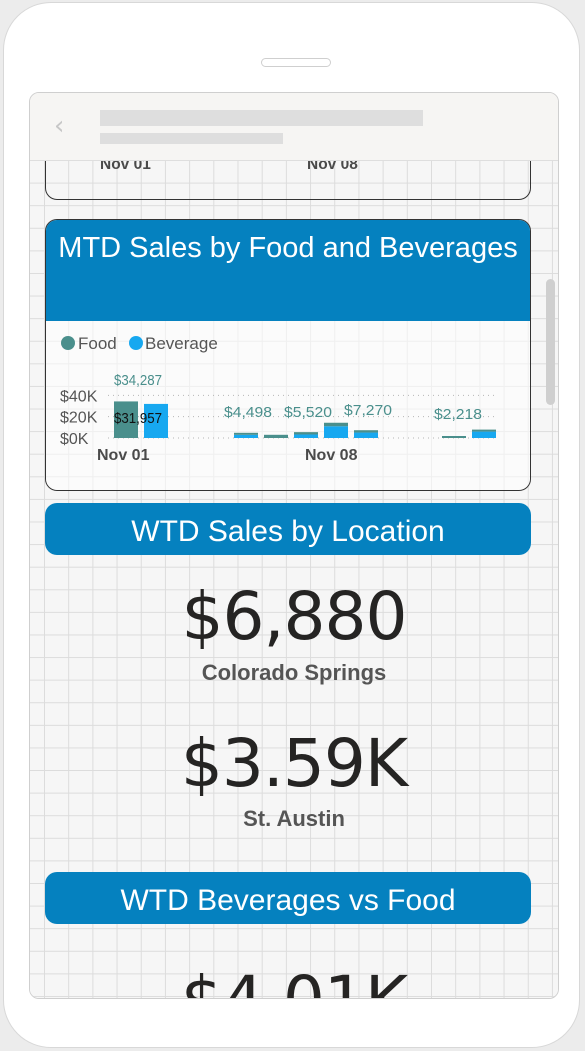 The height and width of the screenshot is (1051, 585). I want to click on data-label: $34,287, so click(138, 380).